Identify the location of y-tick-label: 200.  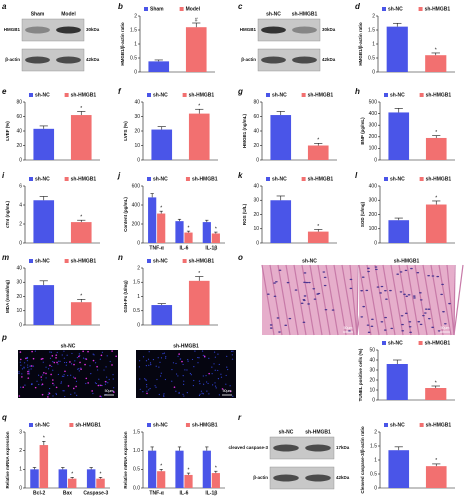
(136, 224).